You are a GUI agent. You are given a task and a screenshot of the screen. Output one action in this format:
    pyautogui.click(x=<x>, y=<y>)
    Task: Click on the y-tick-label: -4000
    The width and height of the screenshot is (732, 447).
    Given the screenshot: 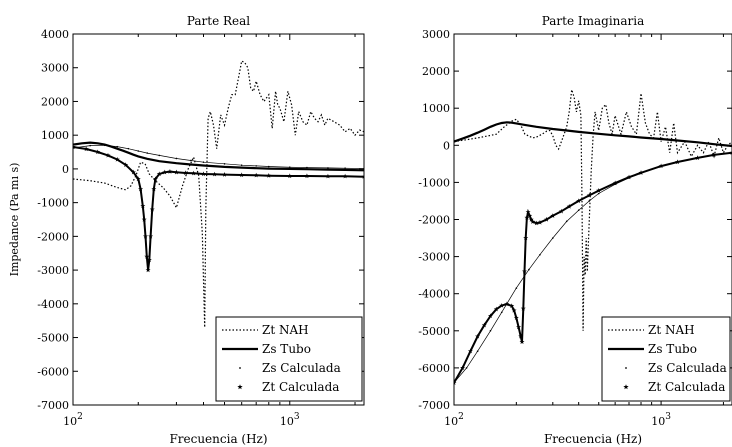 What is the action you would take?
    pyautogui.click(x=434, y=294)
    